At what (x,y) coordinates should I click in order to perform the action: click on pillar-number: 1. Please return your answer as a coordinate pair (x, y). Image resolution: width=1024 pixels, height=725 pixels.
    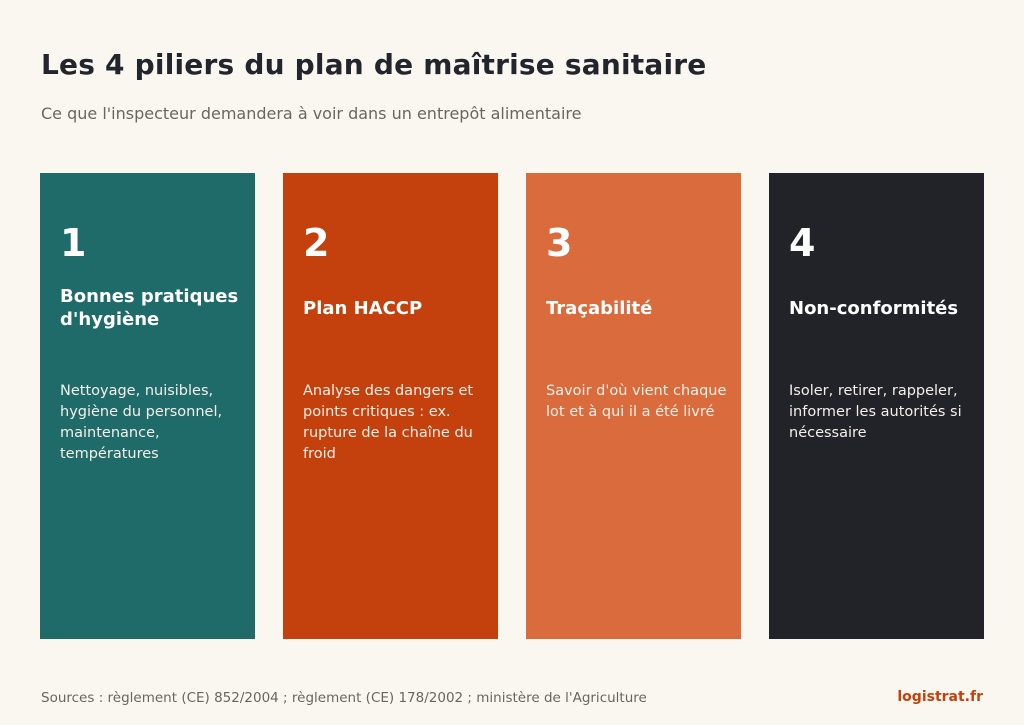
    Looking at the image, I should click on (73, 243).